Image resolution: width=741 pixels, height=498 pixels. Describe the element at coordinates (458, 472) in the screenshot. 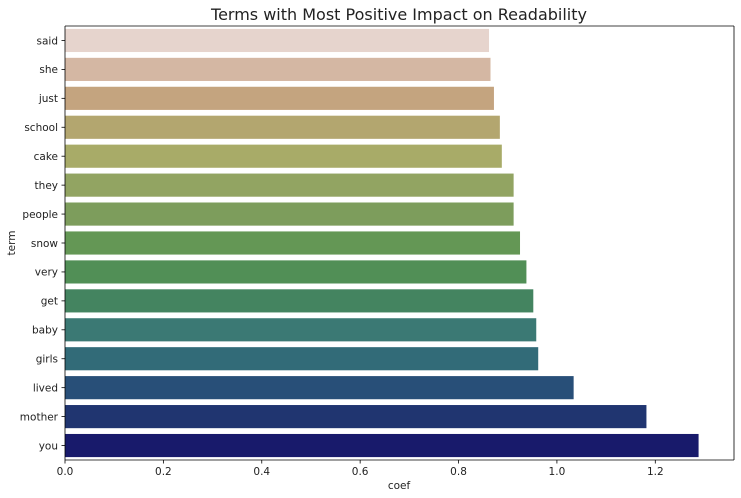

I see `x-tick-label: 0.8` at that location.